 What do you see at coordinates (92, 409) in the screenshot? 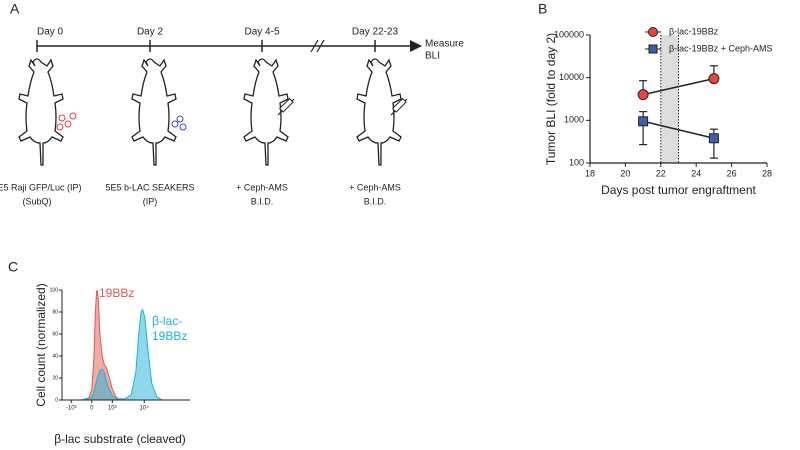
I see `x-tick-label: 0` at bounding box center [92, 409].